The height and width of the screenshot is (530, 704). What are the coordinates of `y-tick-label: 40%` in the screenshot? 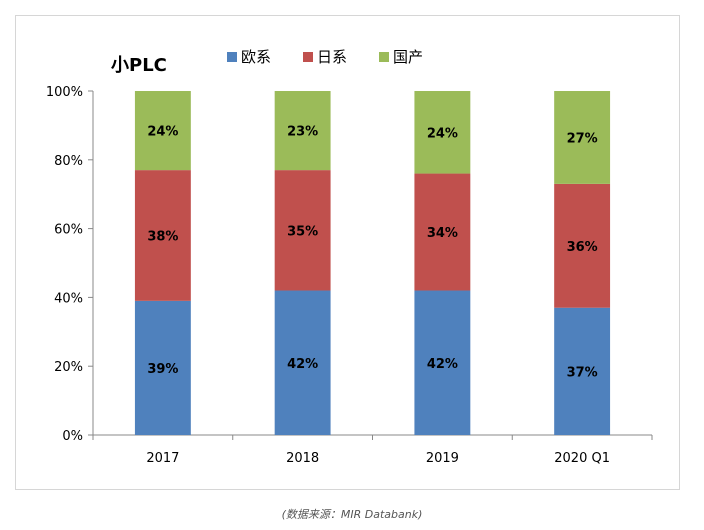 It's located at (68, 298).